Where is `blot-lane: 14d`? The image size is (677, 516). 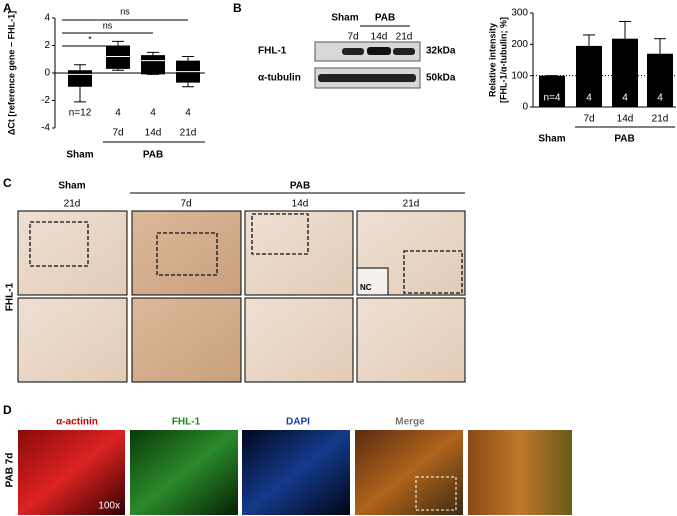 blot-lane: 14d is located at coordinates (379, 37).